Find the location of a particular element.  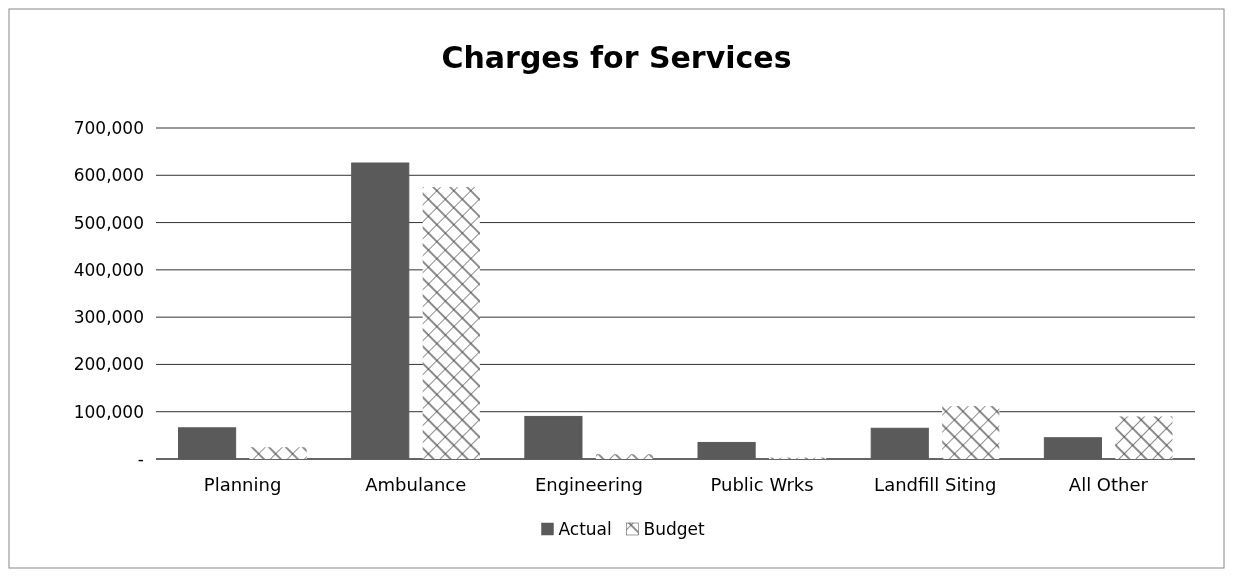

y-tick-label: 300,000 is located at coordinates (108, 317).